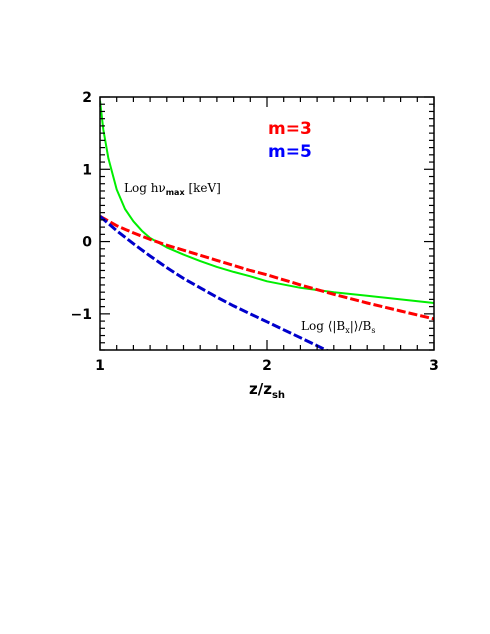 The height and width of the screenshot is (634, 490). Describe the element at coordinates (87, 170) in the screenshot. I see `y-tick-label: 1` at that location.